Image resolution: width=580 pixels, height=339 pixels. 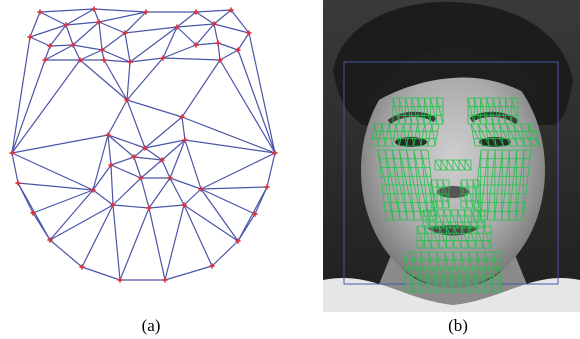 What do you see at coordinates (151, 325) in the screenshot?
I see `caption-a: (a)` at bounding box center [151, 325].